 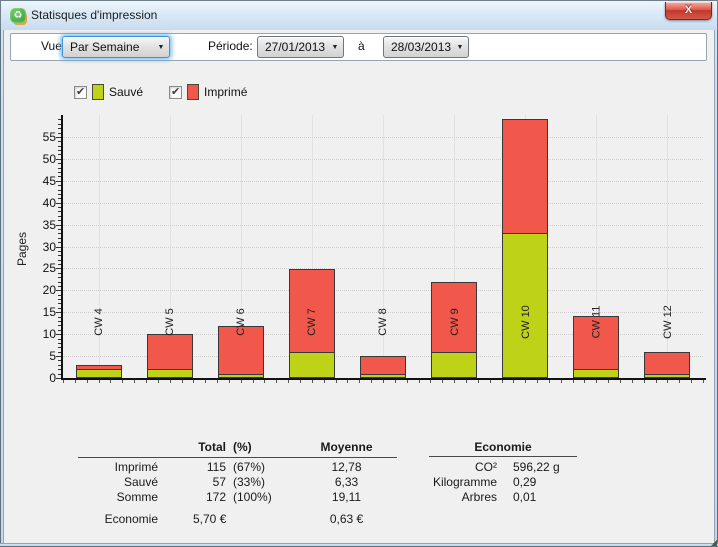 What do you see at coordinates (486, 467) in the screenshot?
I see `row-label: CO²` at bounding box center [486, 467].